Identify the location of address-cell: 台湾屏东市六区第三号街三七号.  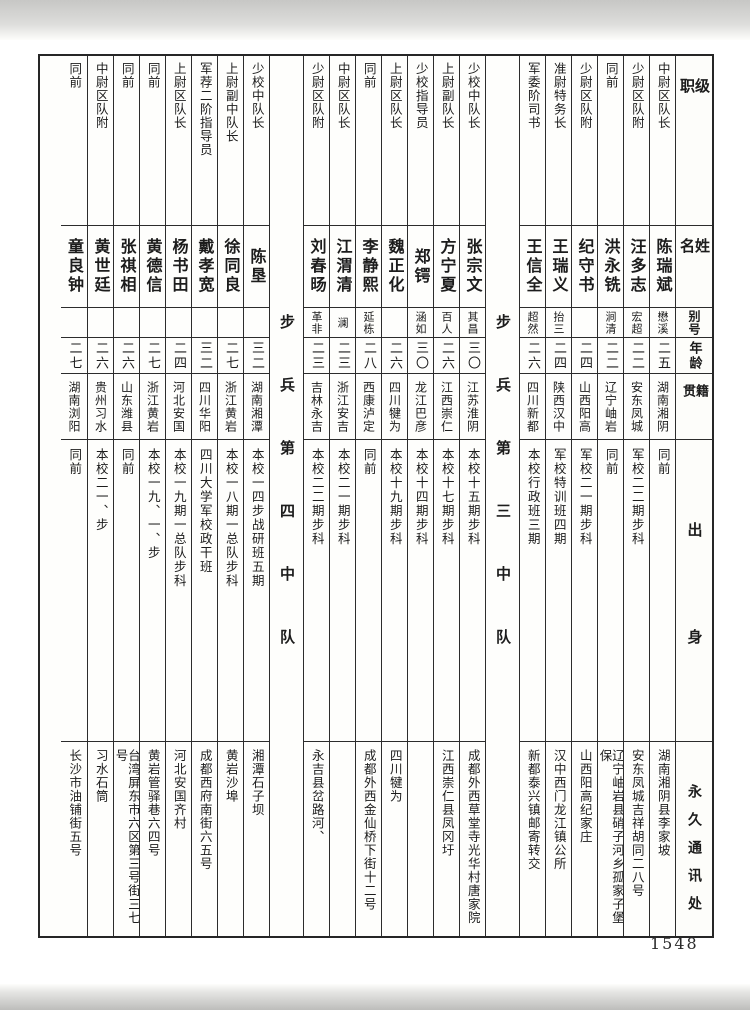
(126, 839).